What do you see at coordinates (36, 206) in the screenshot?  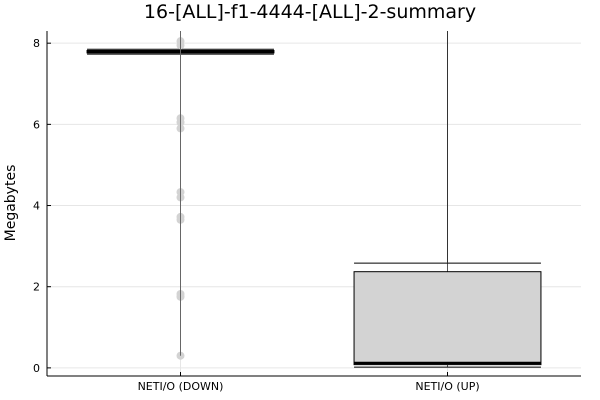 I see `y-tick-label: 4` at bounding box center [36, 206].